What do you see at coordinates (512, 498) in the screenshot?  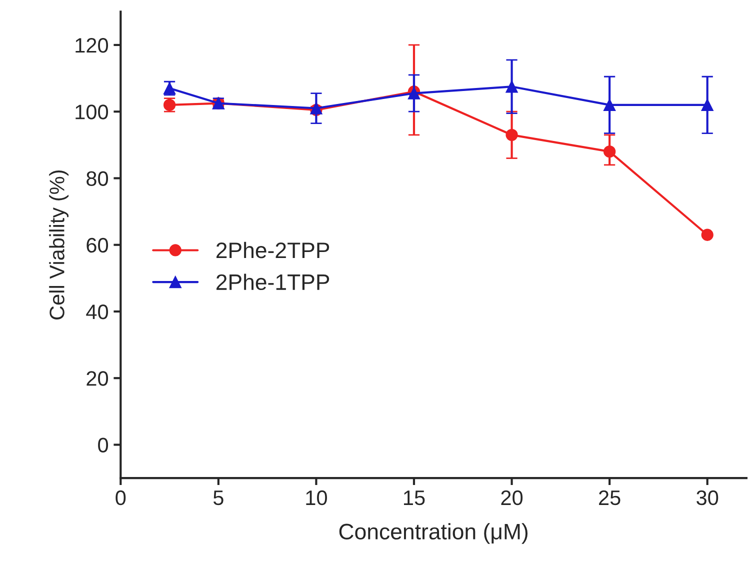 I see `x-tick-label: 20` at bounding box center [512, 498].